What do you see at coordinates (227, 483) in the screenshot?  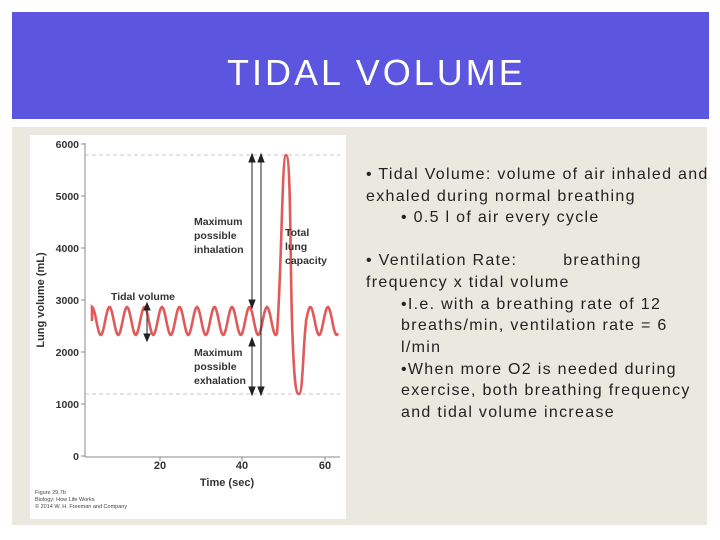 I see `x-axis-label: Time (sec)` at bounding box center [227, 483].